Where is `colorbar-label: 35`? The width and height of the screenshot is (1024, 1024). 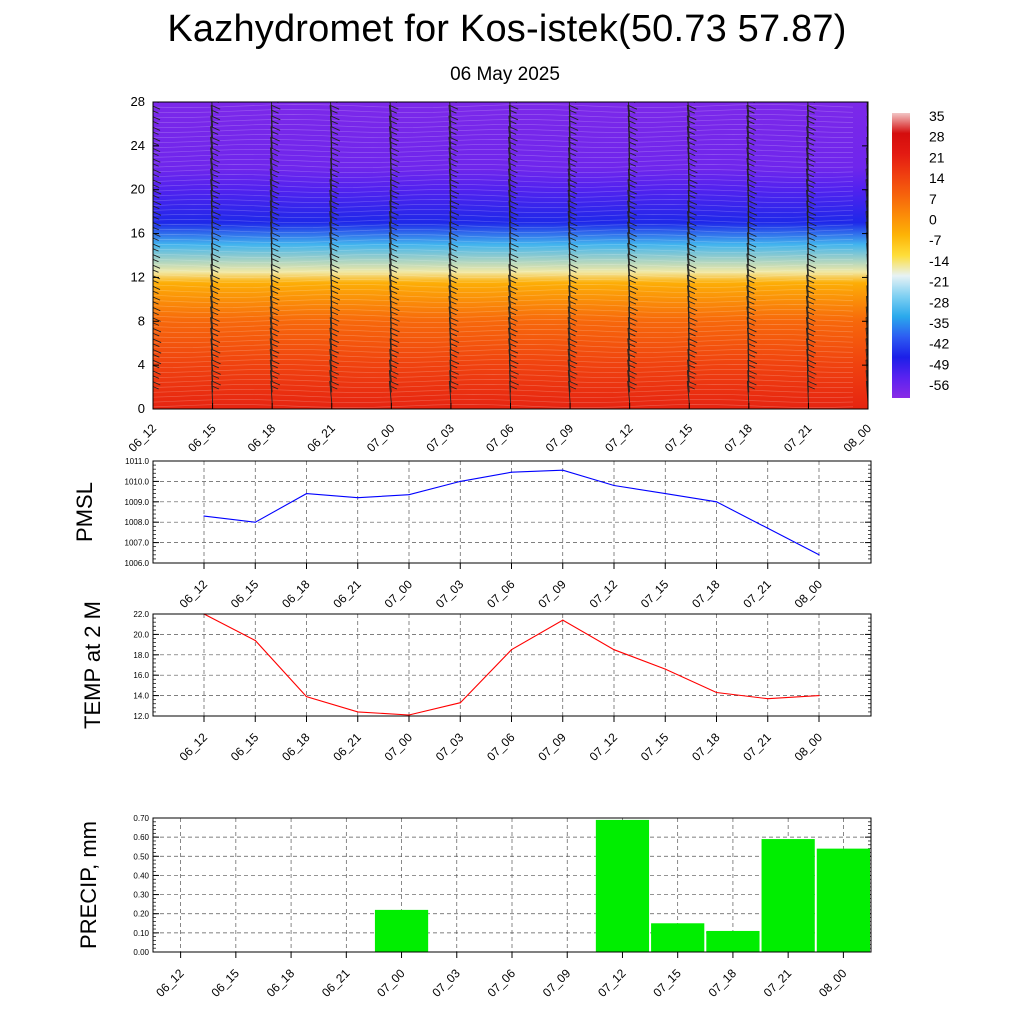 colorbar-label: 35 is located at coordinates (937, 116).